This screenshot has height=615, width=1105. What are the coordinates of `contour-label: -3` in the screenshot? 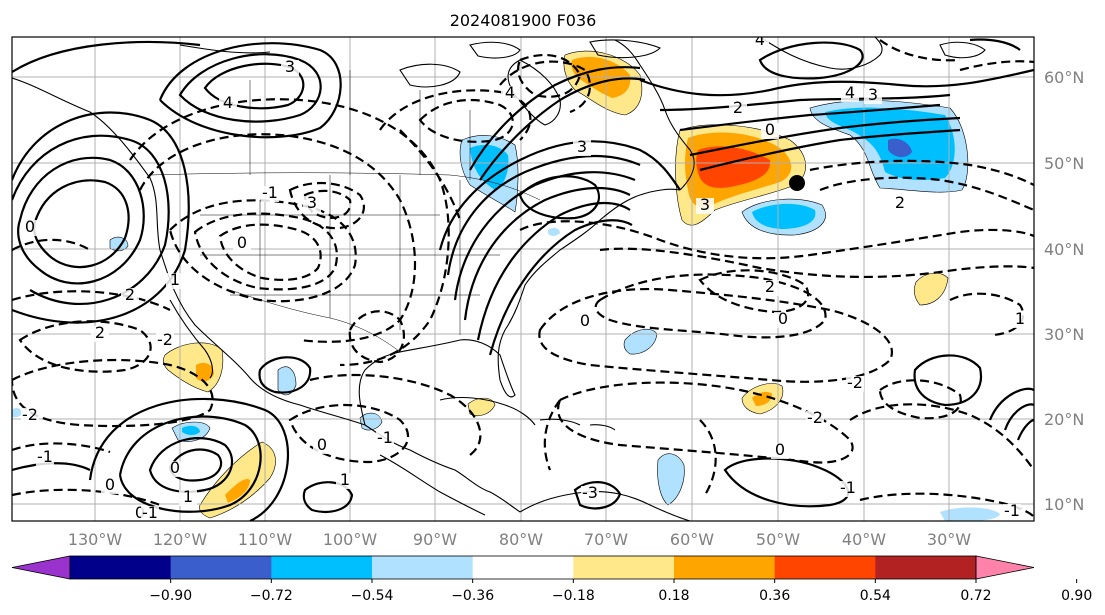 It's located at (590, 492).